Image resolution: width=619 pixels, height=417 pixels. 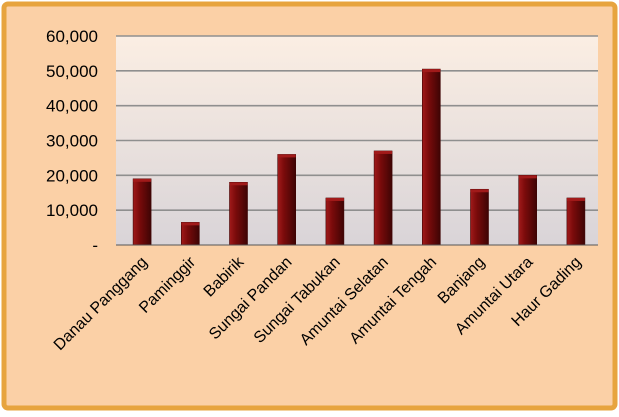 I want to click on y-tick-label: -, so click(x=95, y=245).